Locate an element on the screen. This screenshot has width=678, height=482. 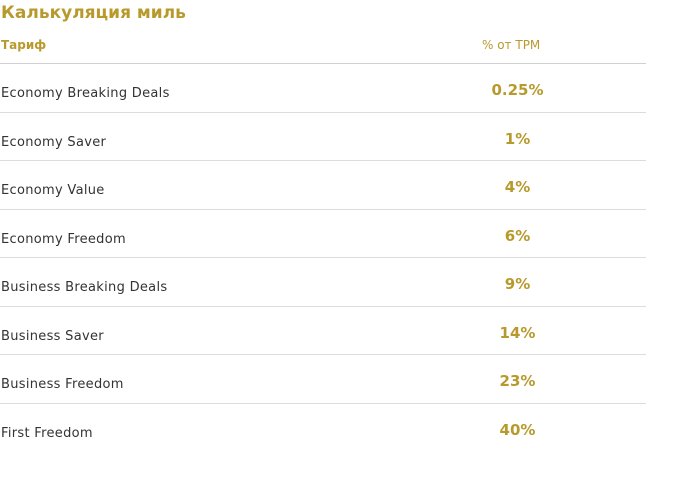
tariff-name: Economy Freedom is located at coordinates (63, 239).